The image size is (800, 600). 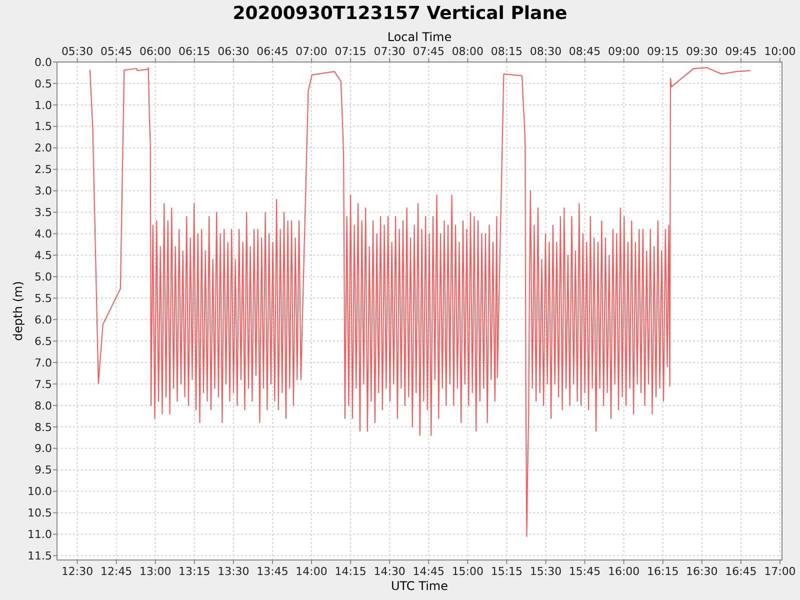 I want to click on x2-tick-label: 09:45, so click(x=741, y=51).